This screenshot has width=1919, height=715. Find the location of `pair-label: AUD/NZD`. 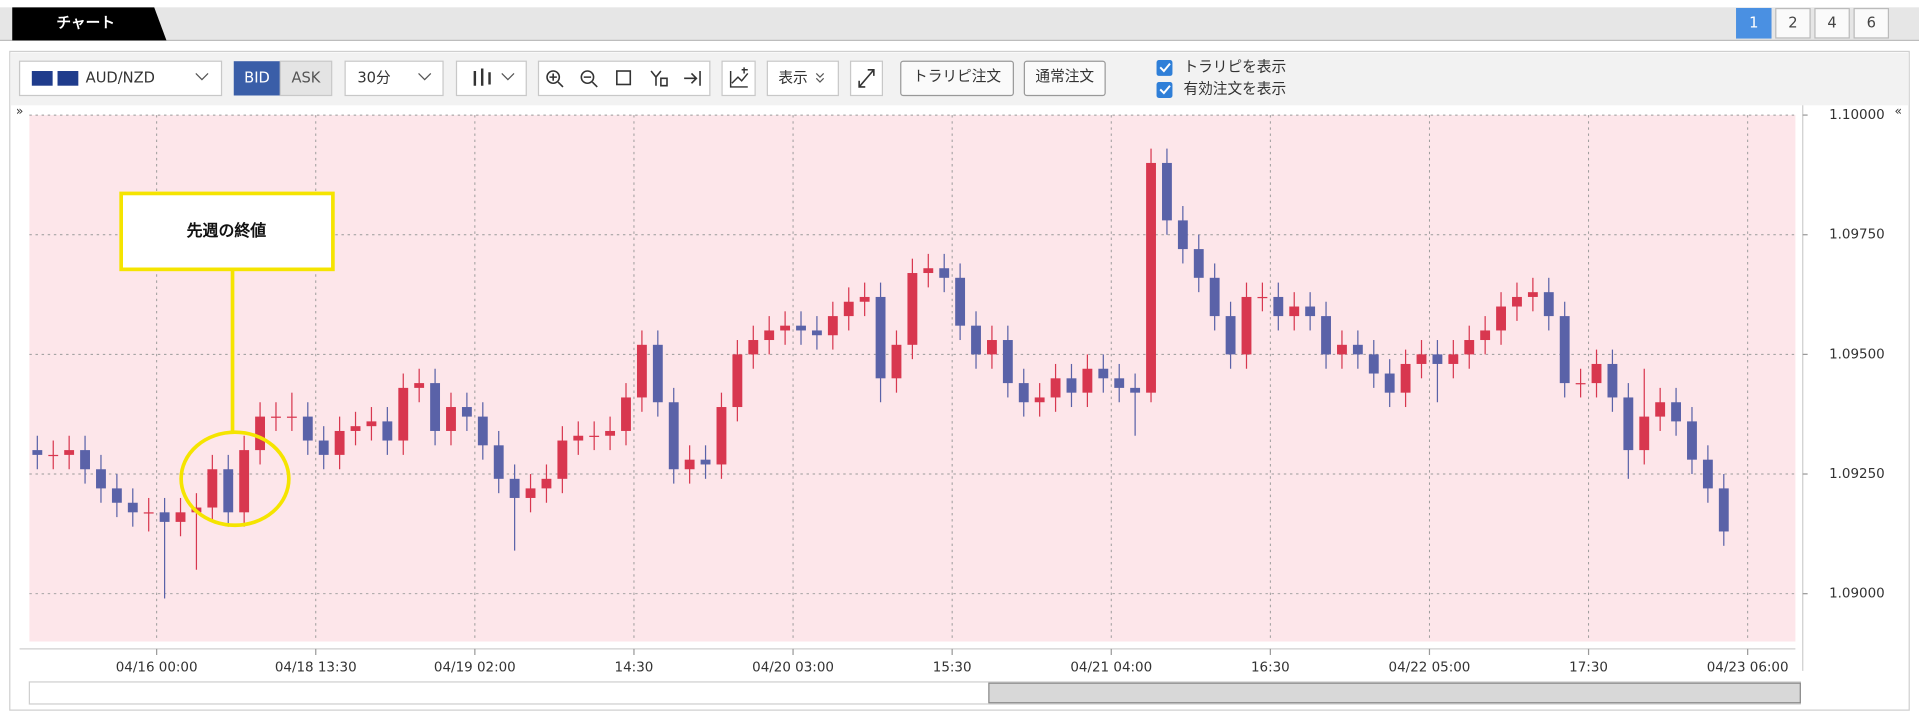

pair-label: AUD/NZD is located at coordinates (120, 77).